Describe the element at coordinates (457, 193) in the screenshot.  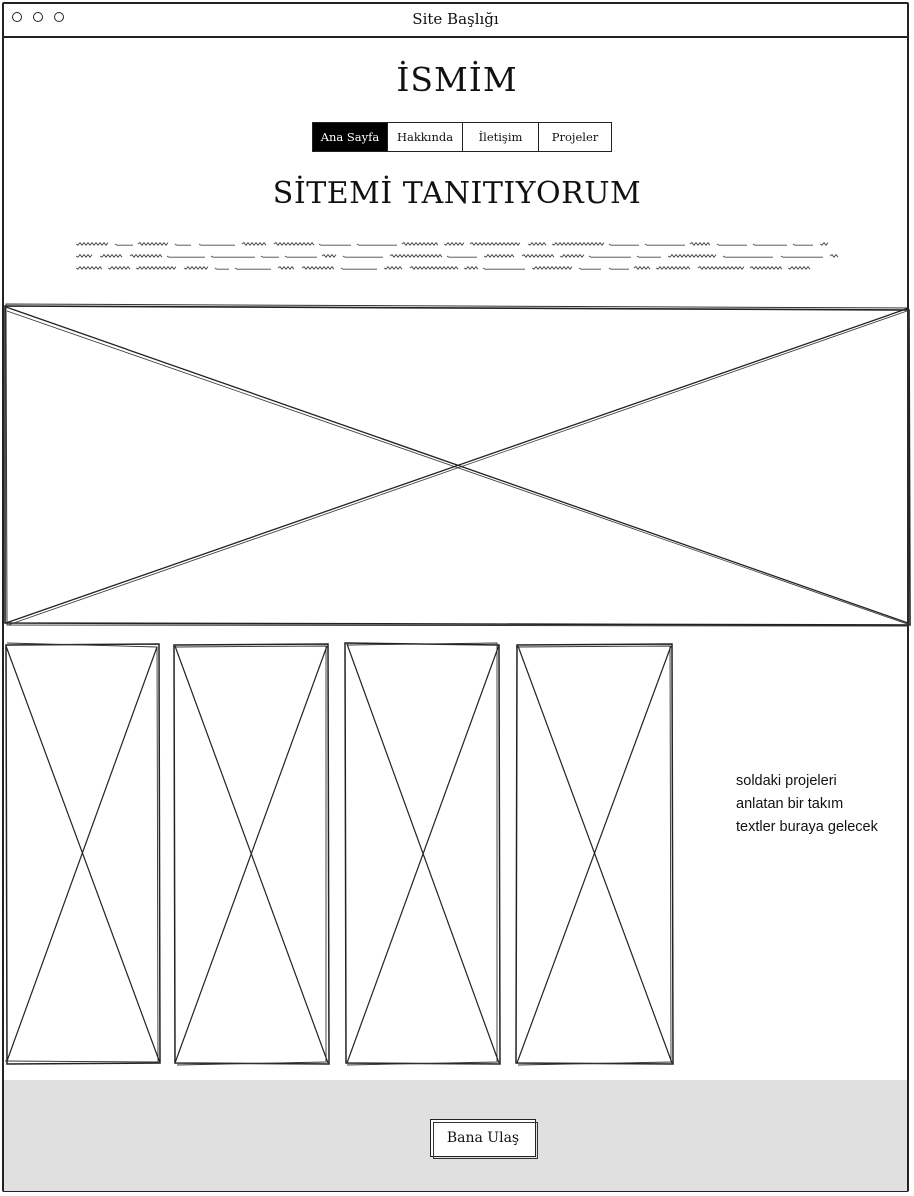
I see `intro-heading: SİTEMİ TANITIYORUM` at that location.